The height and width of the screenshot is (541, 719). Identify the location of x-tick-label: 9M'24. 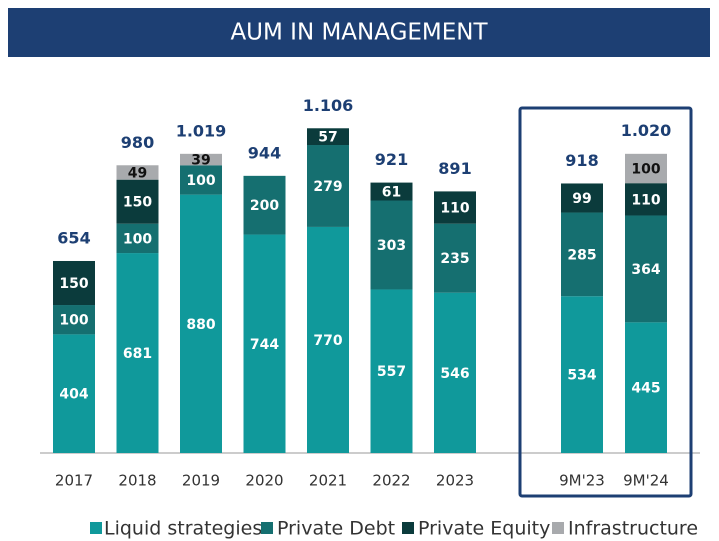
(646, 481).